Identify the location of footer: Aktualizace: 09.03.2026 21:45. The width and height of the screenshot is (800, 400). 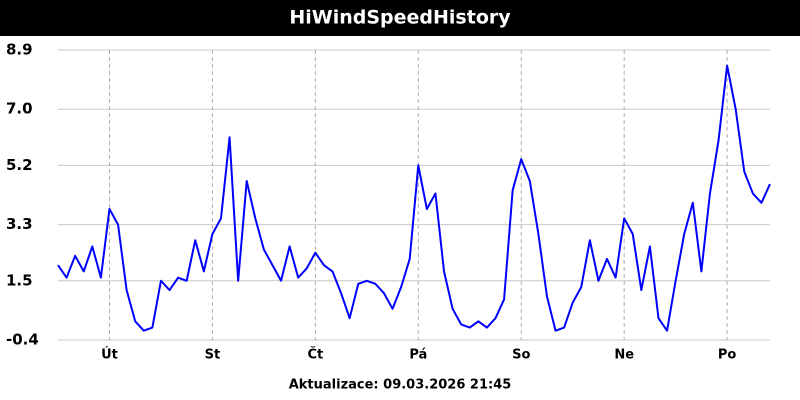
(400, 385).